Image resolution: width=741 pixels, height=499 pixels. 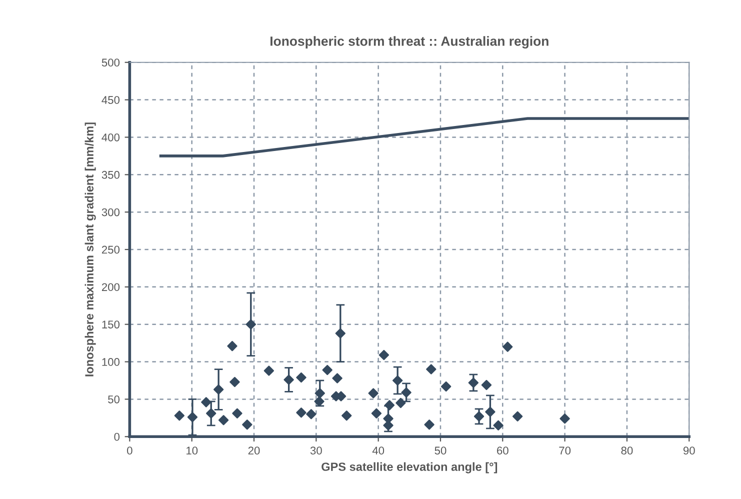 What do you see at coordinates (111, 62) in the screenshot?
I see `y-tick-label: 500` at bounding box center [111, 62].